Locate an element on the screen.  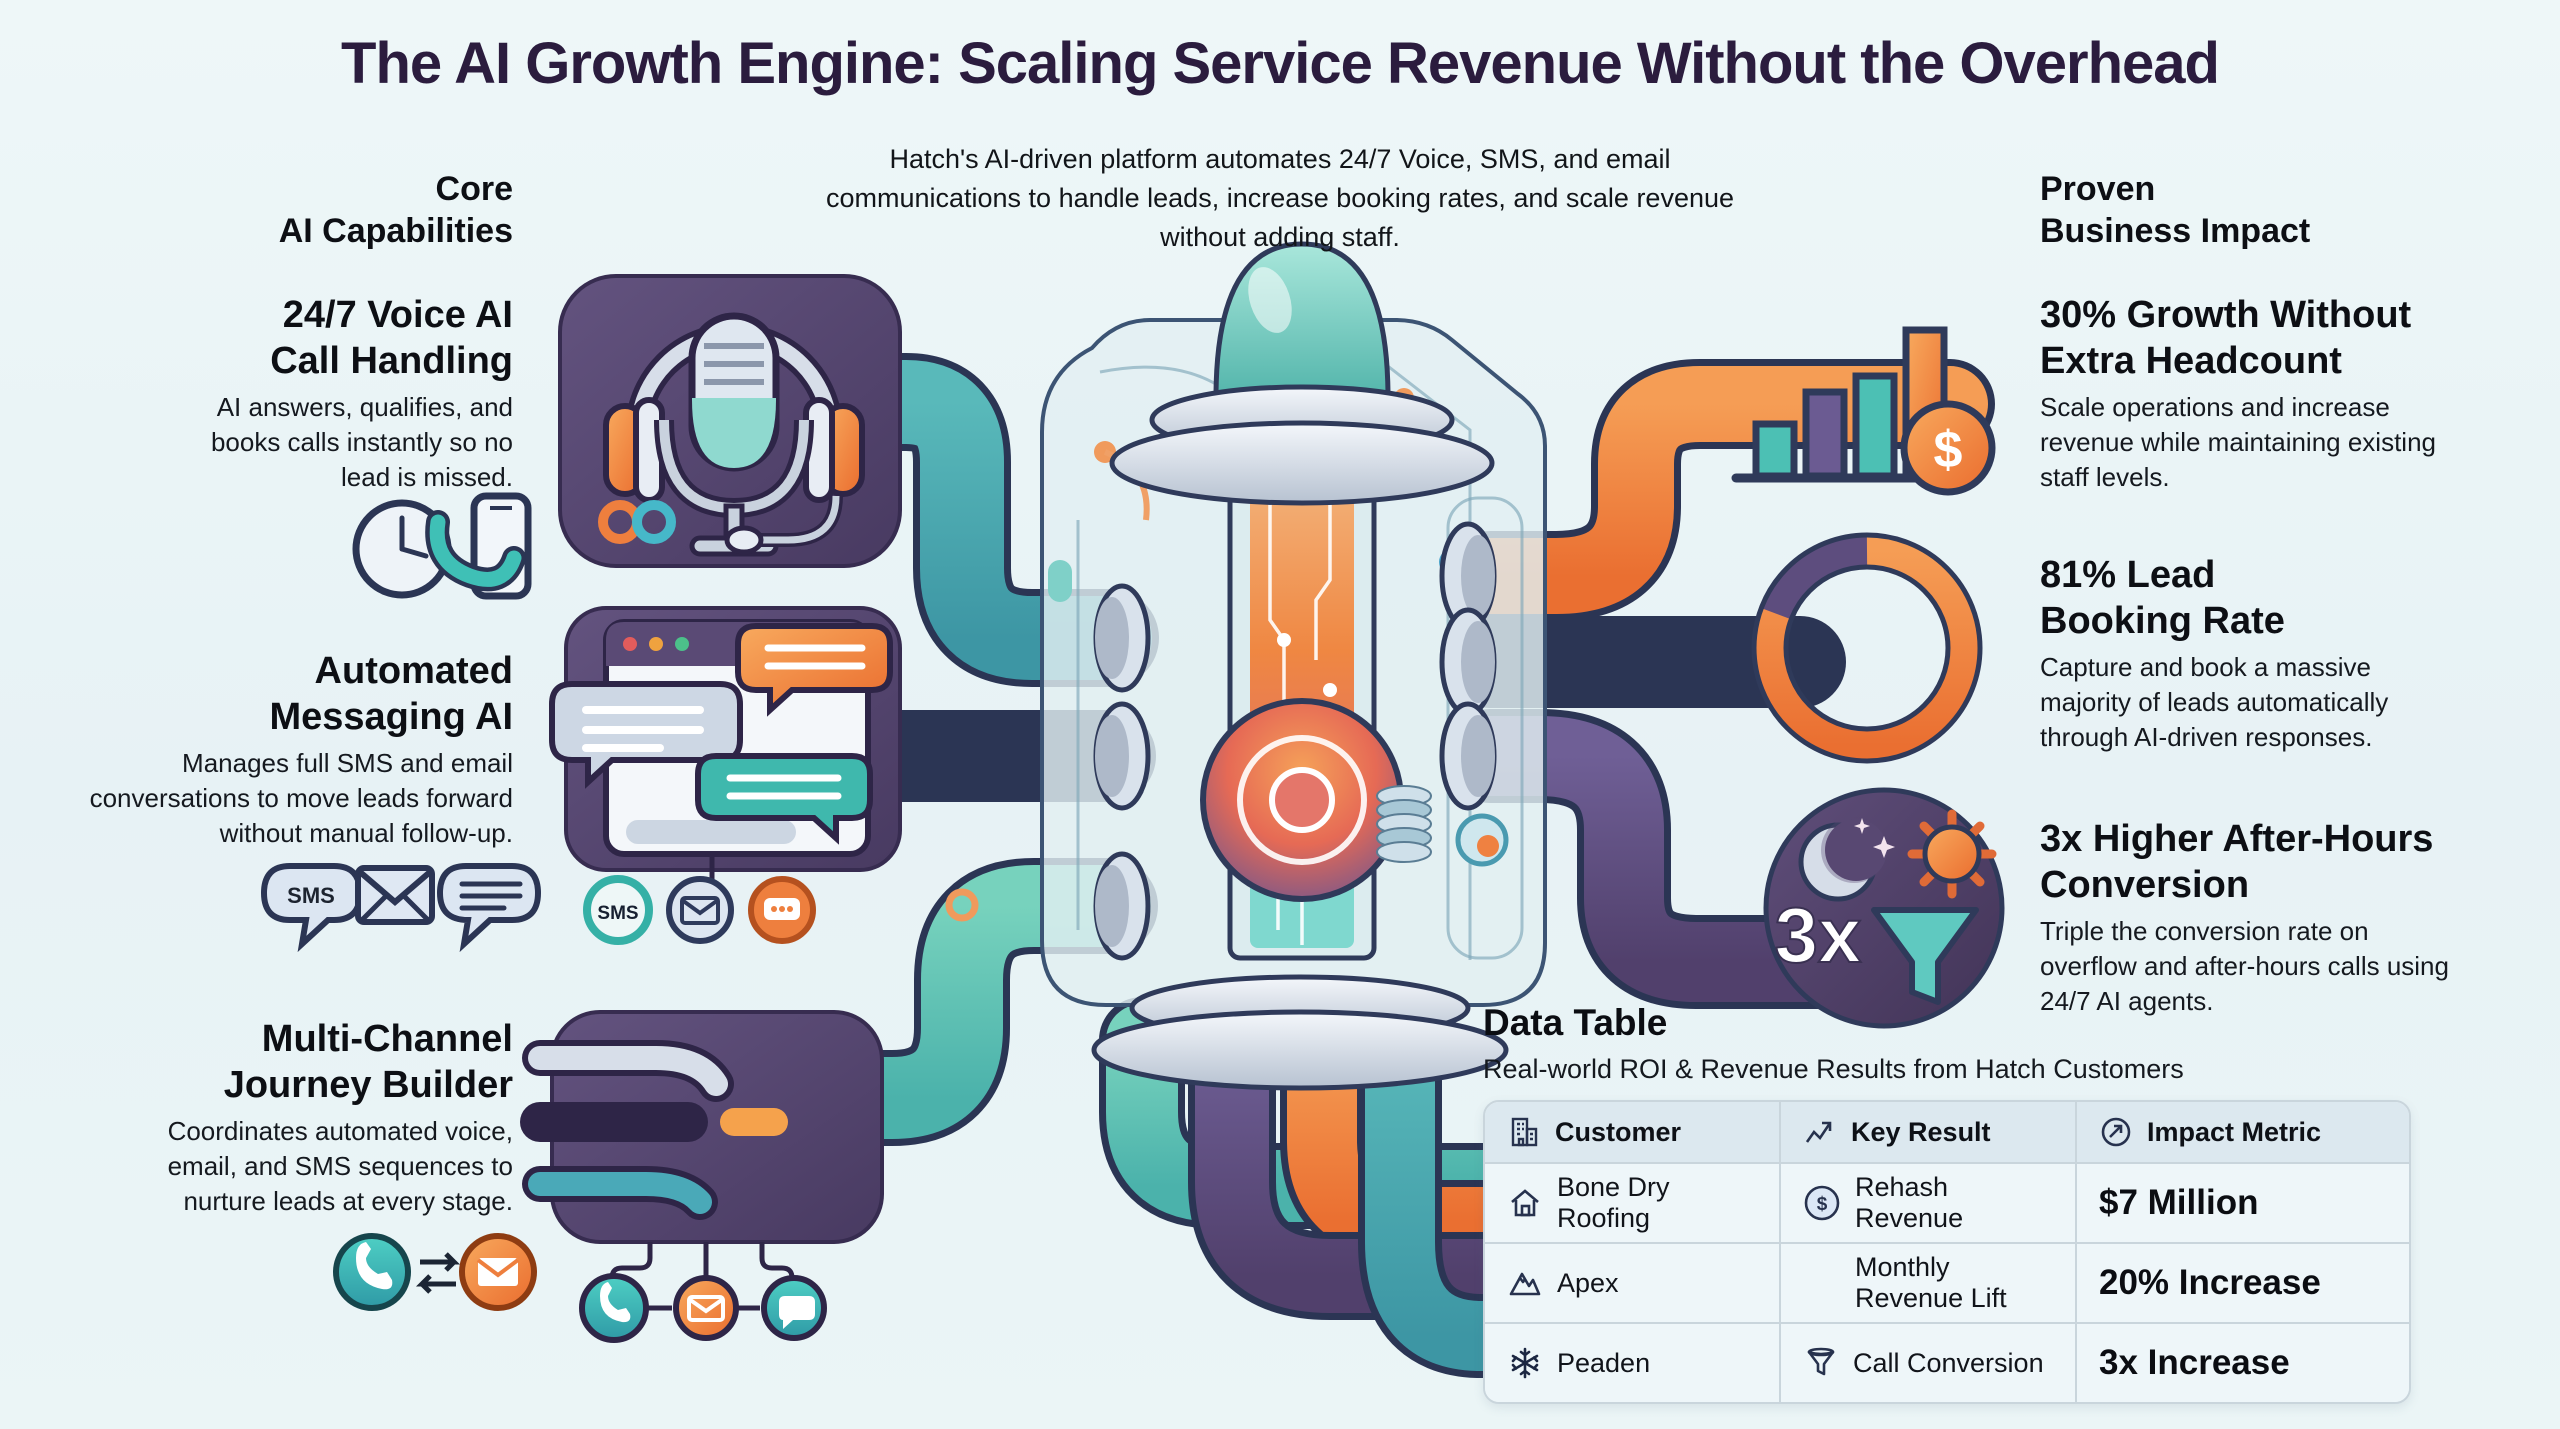
key-result: Call Conversion is located at coordinates (1948, 1362).